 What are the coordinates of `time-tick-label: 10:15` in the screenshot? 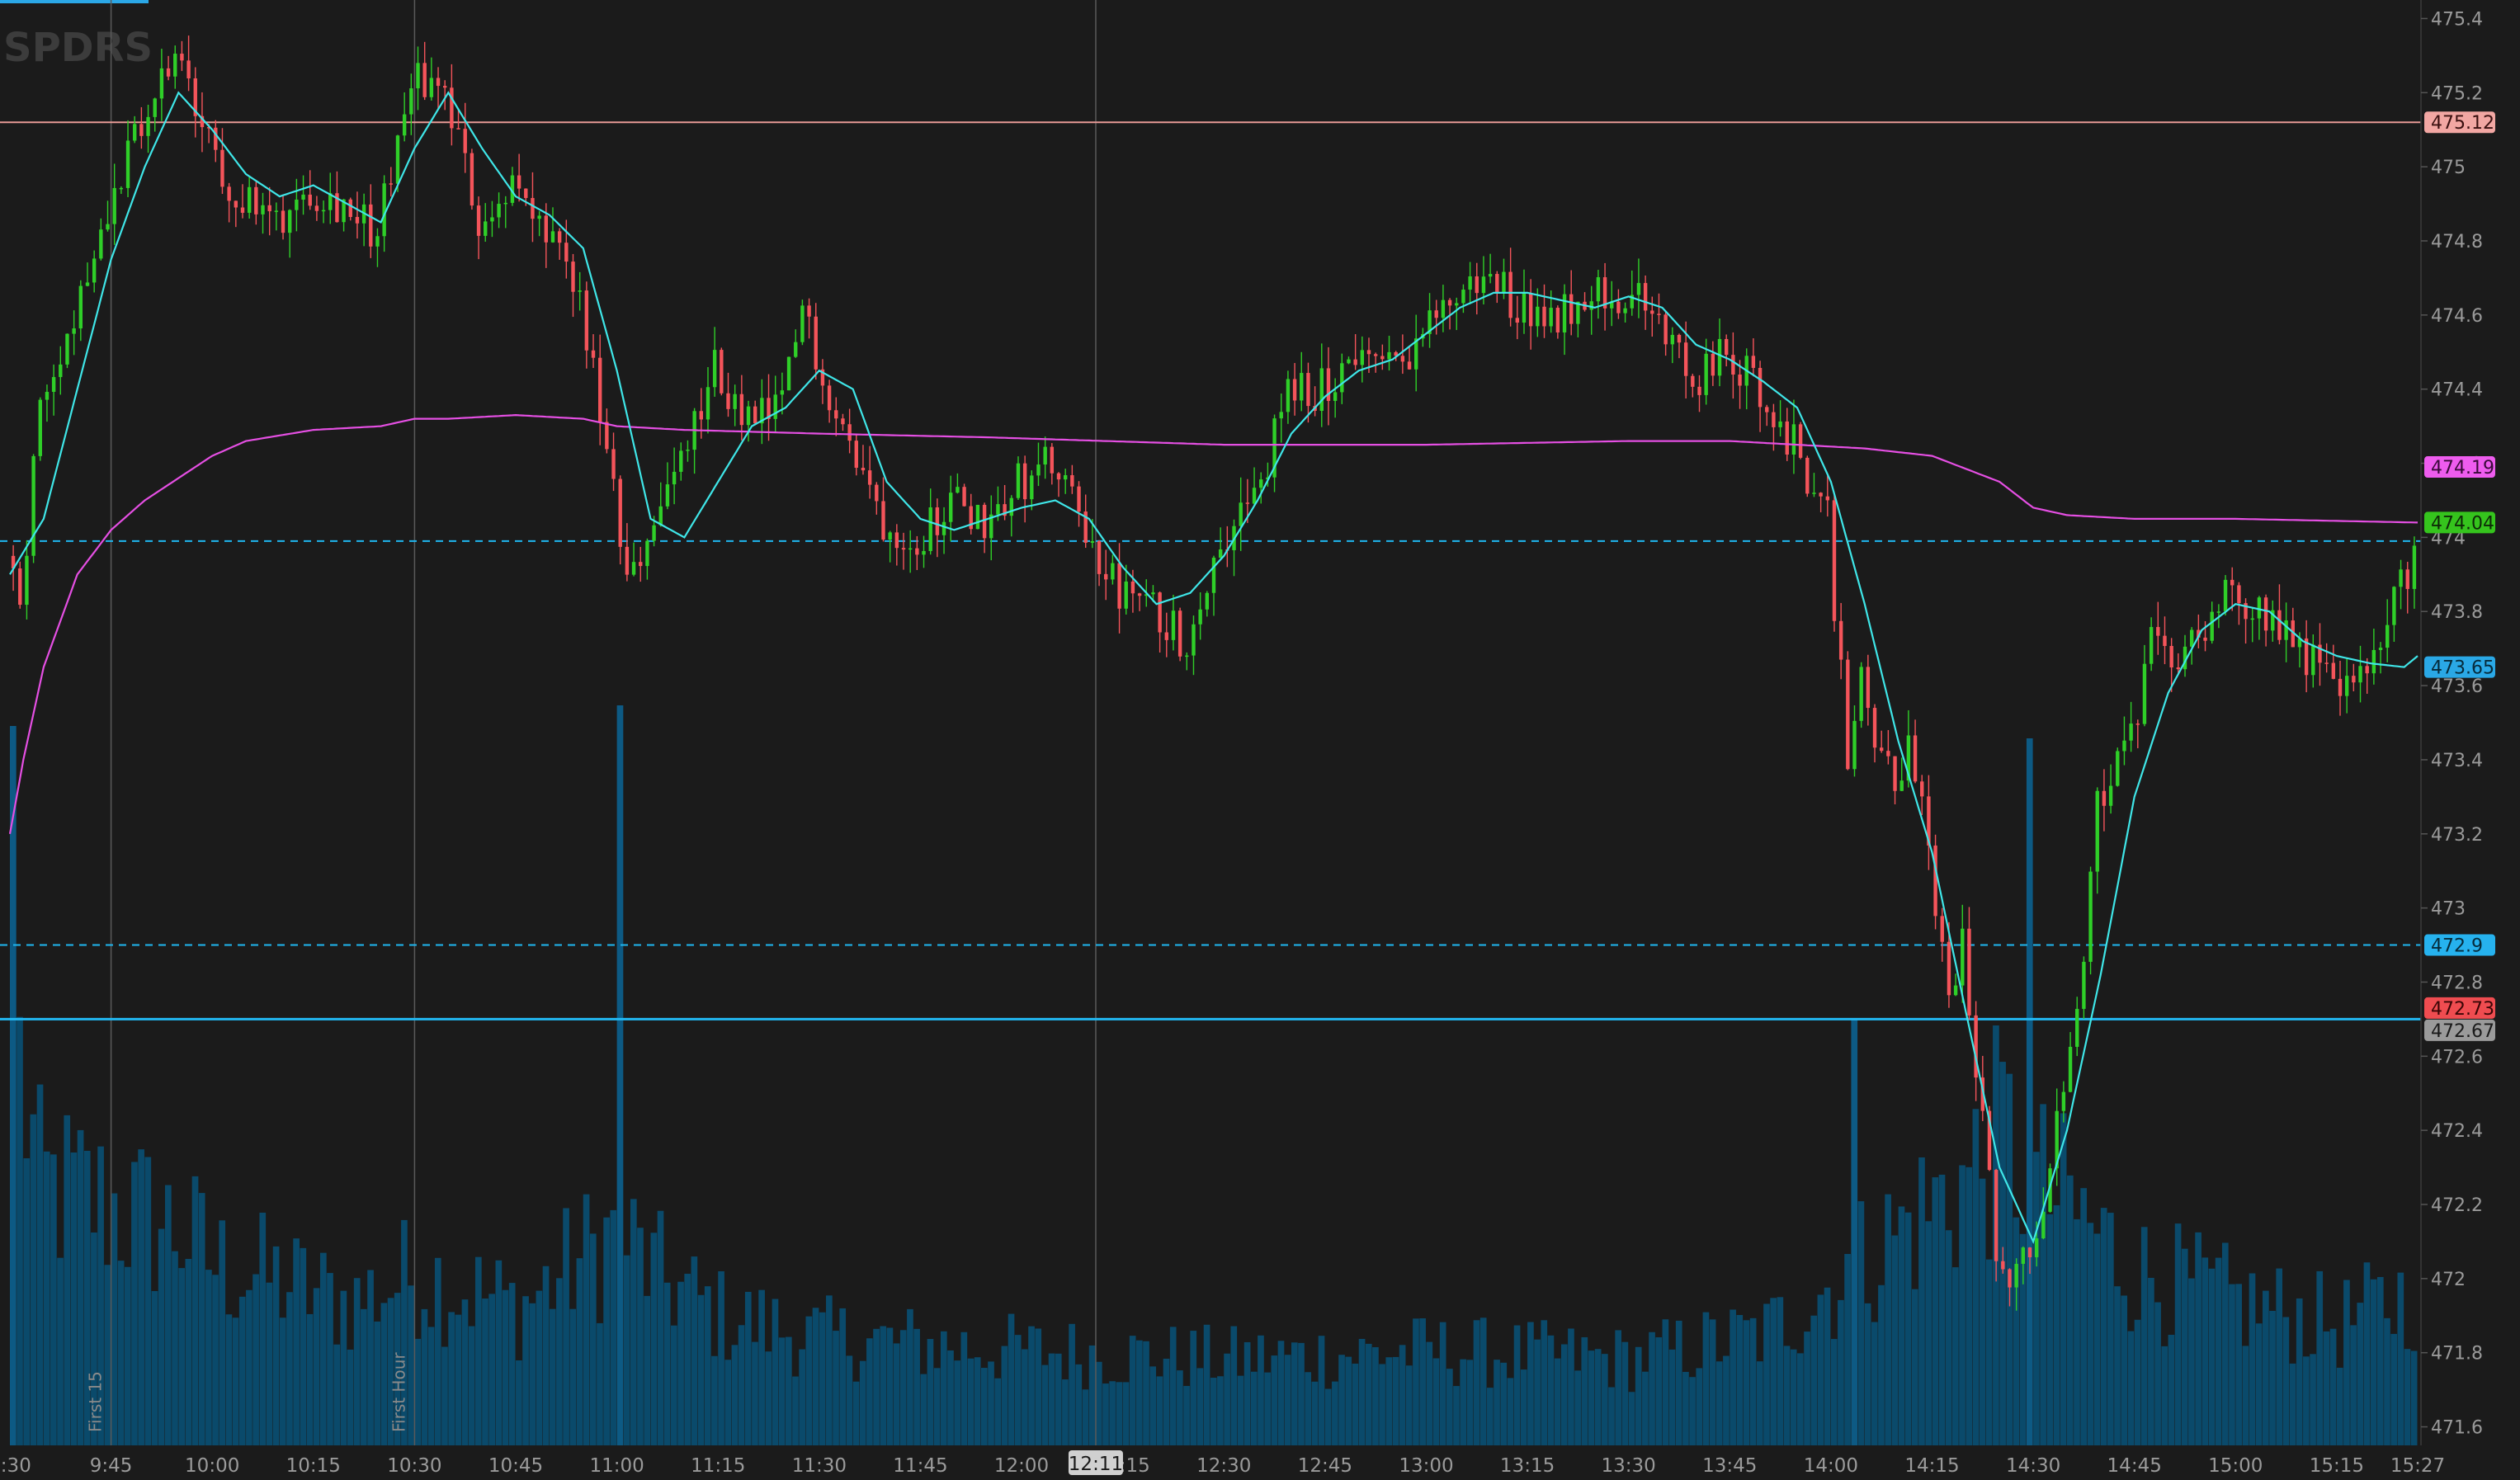 It's located at (313, 1466).